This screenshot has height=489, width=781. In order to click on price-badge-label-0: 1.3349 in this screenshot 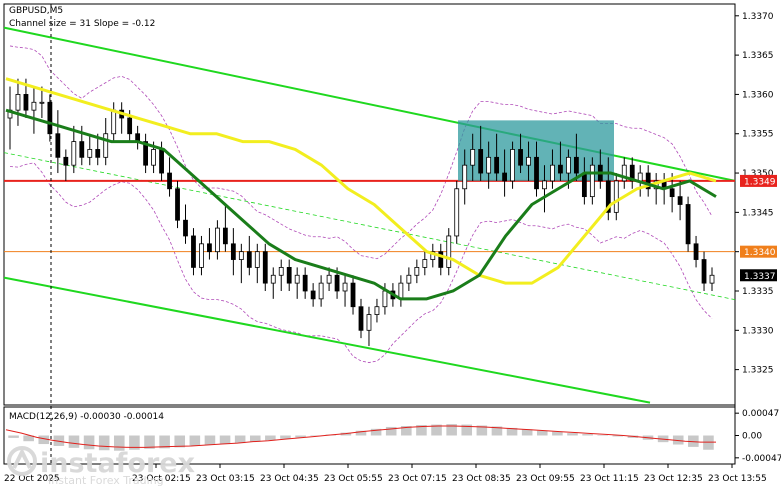, I will do `click(760, 182)`.